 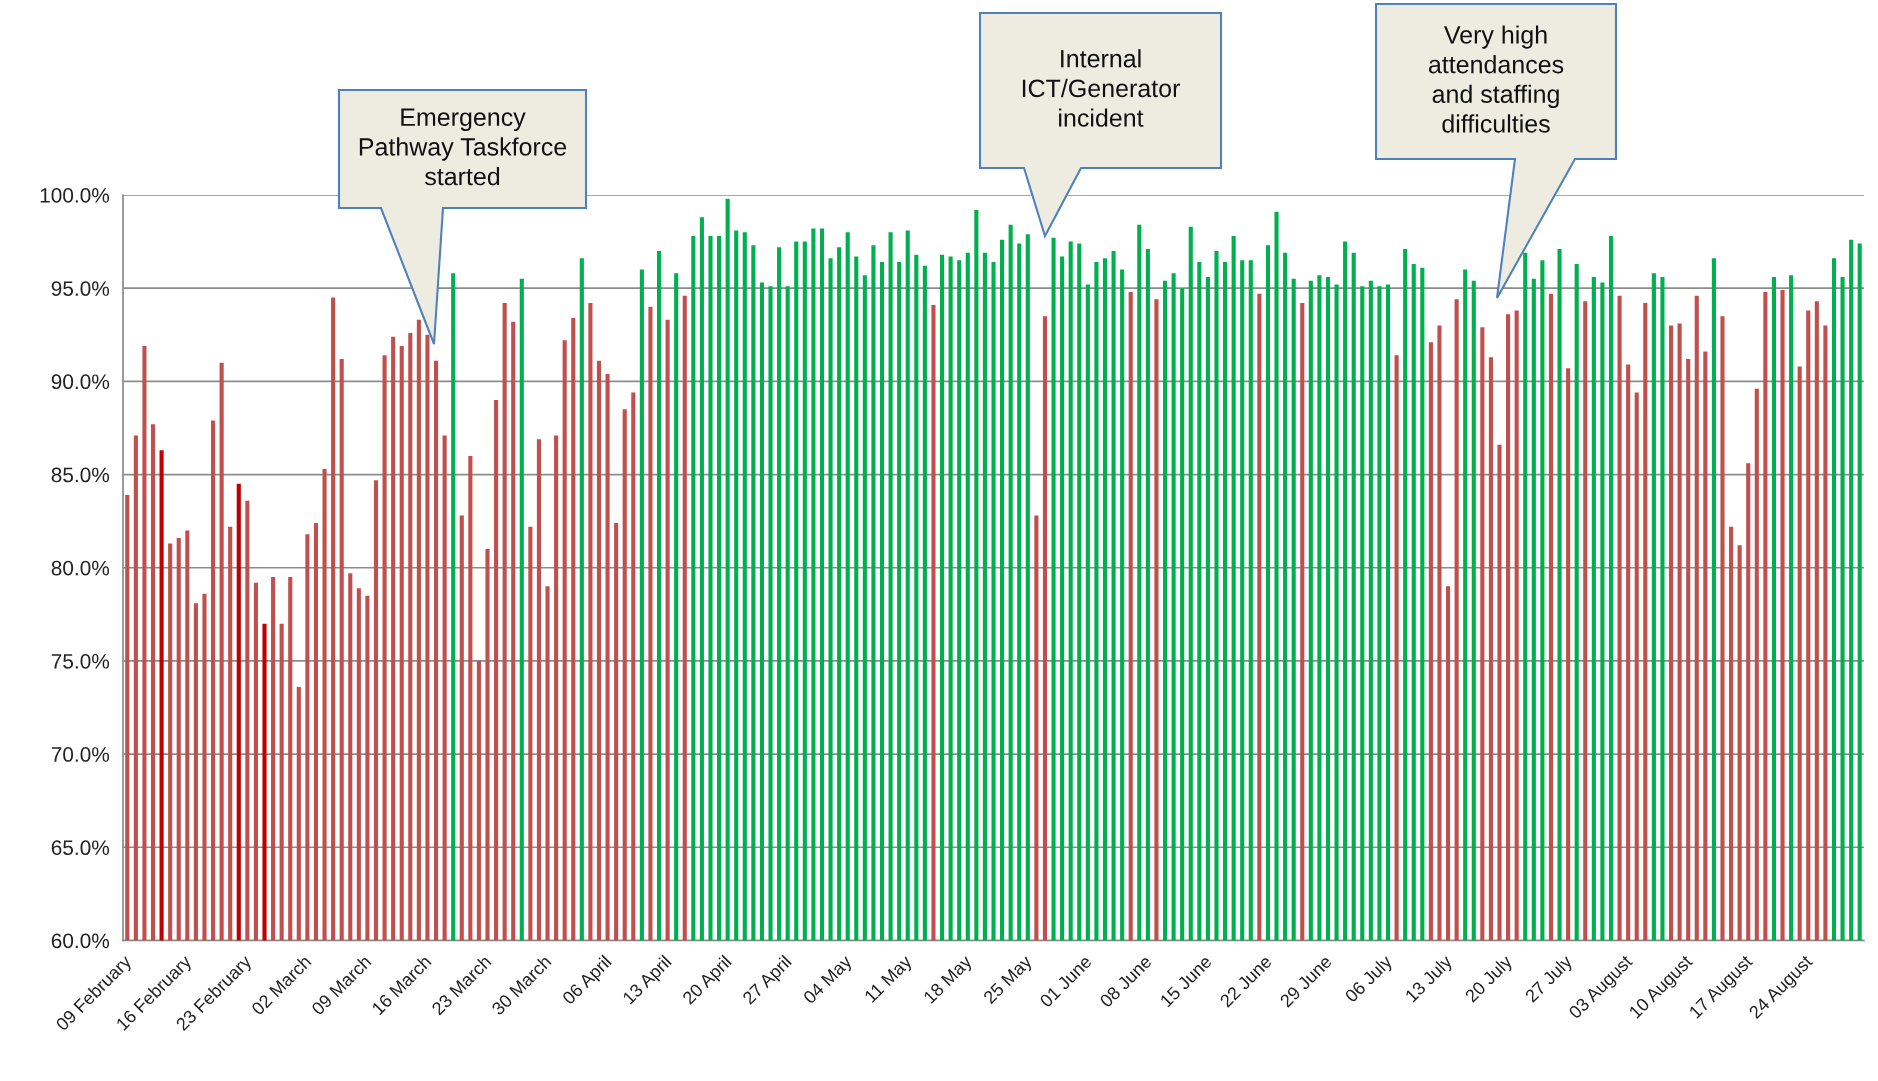 I want to click on y-tick-label: 95.0%, so click(x=80, y=288).